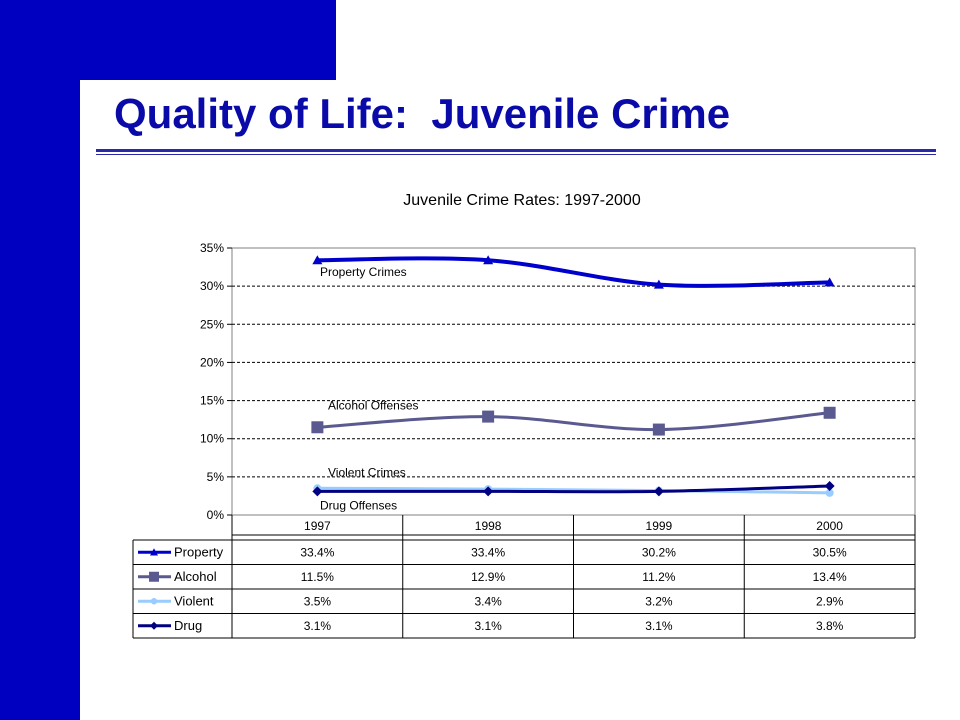 The width and height of the screenshot is (960, 720). I want to click on table-value-cell: 11.2%, so click(658, 577).